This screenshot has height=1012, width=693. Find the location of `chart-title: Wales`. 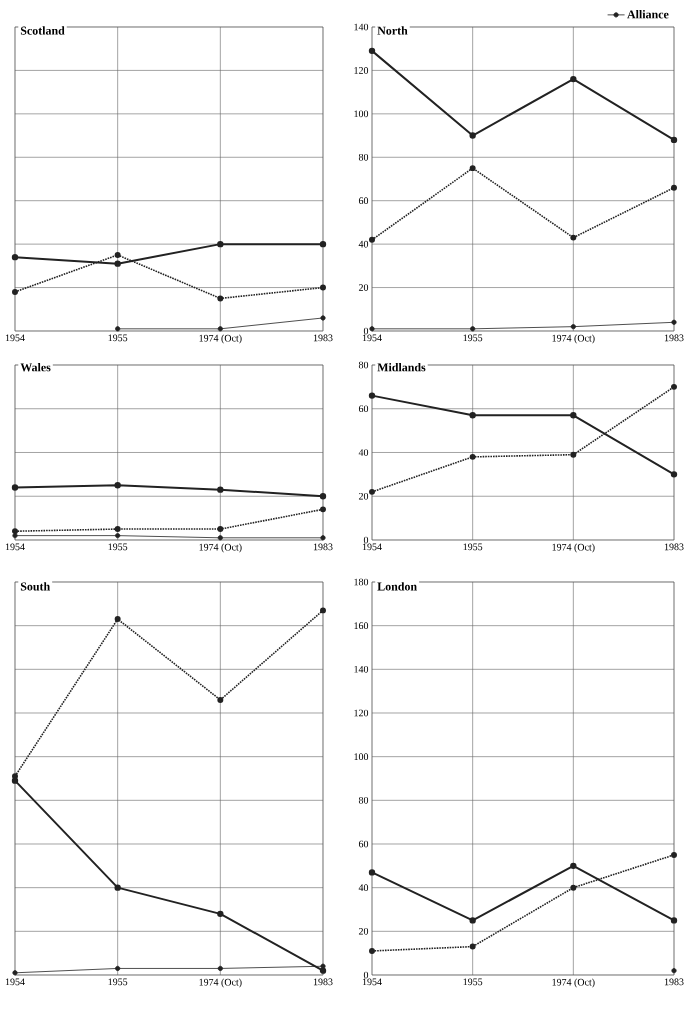

chart-title: Wales is located at coordinates (35, 367).